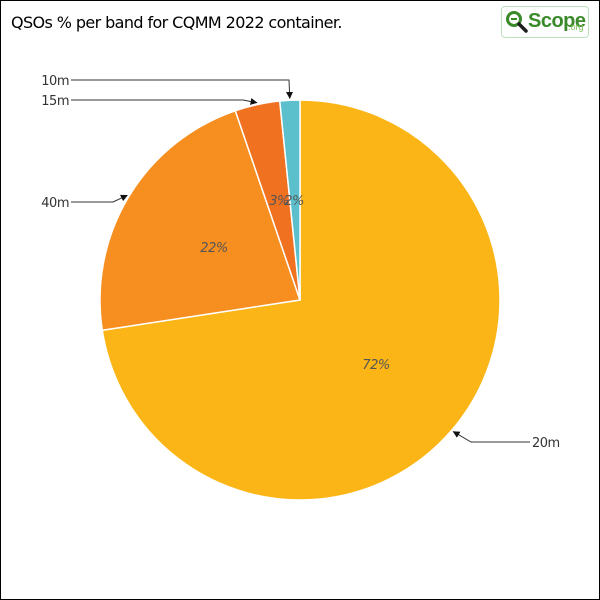  What do you see at coordinates (176, 22) in the screenshot?
I see `chart-title: QSOs % per band for CQMM 2022 container.` at bounding box center [176, 22].